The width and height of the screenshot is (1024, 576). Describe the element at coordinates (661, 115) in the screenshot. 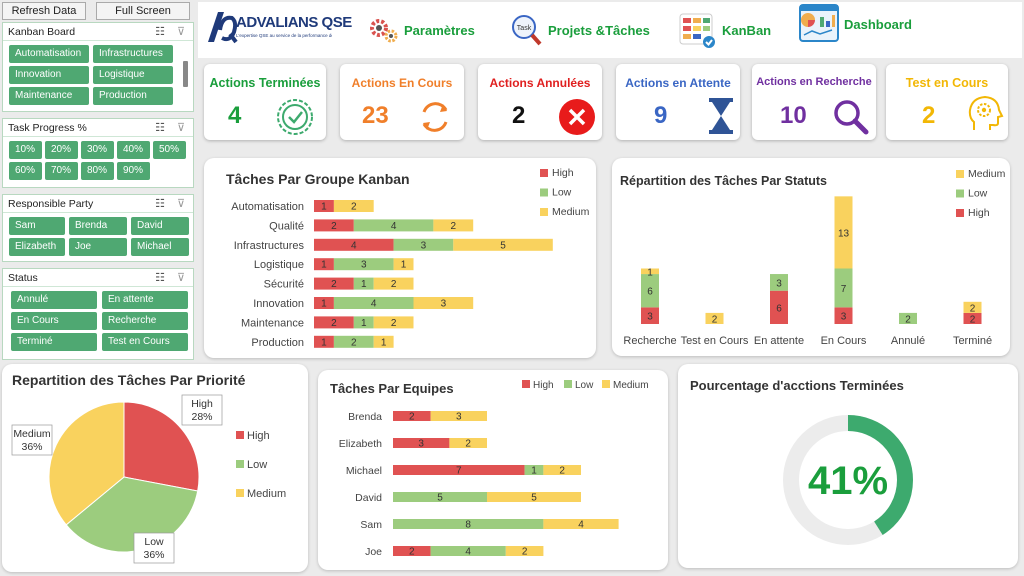

I see `kpi-value: 9` at that location.